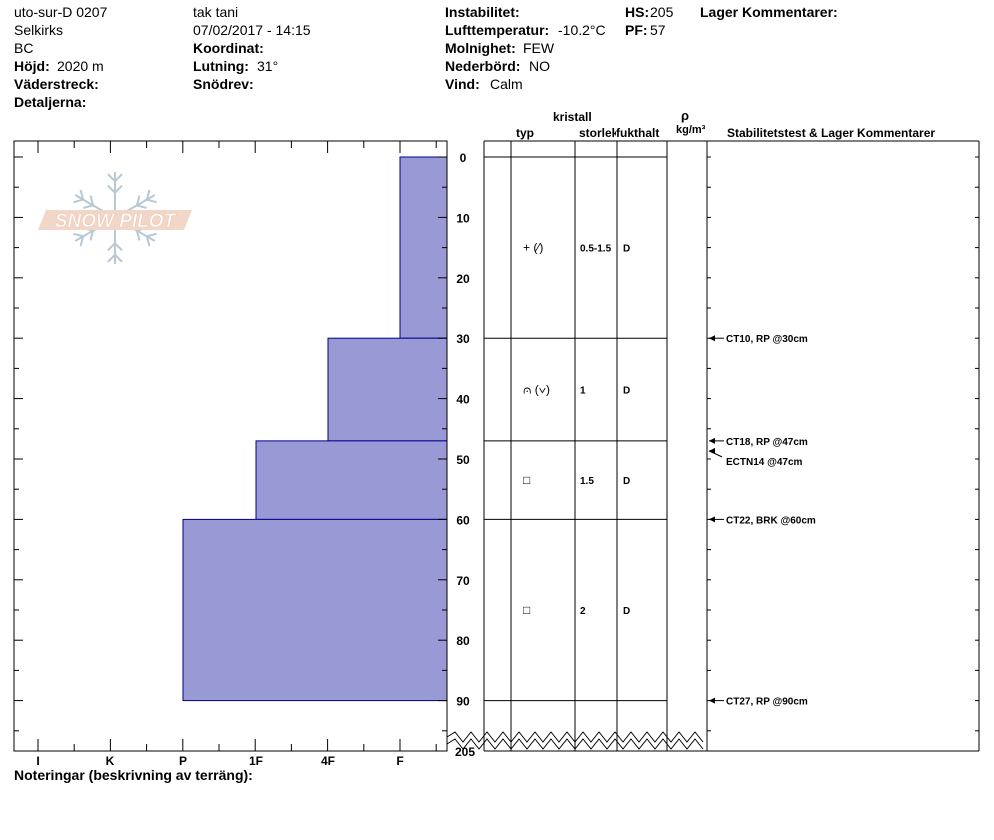  I want to click on depth-label: 50, so click(463, 460).